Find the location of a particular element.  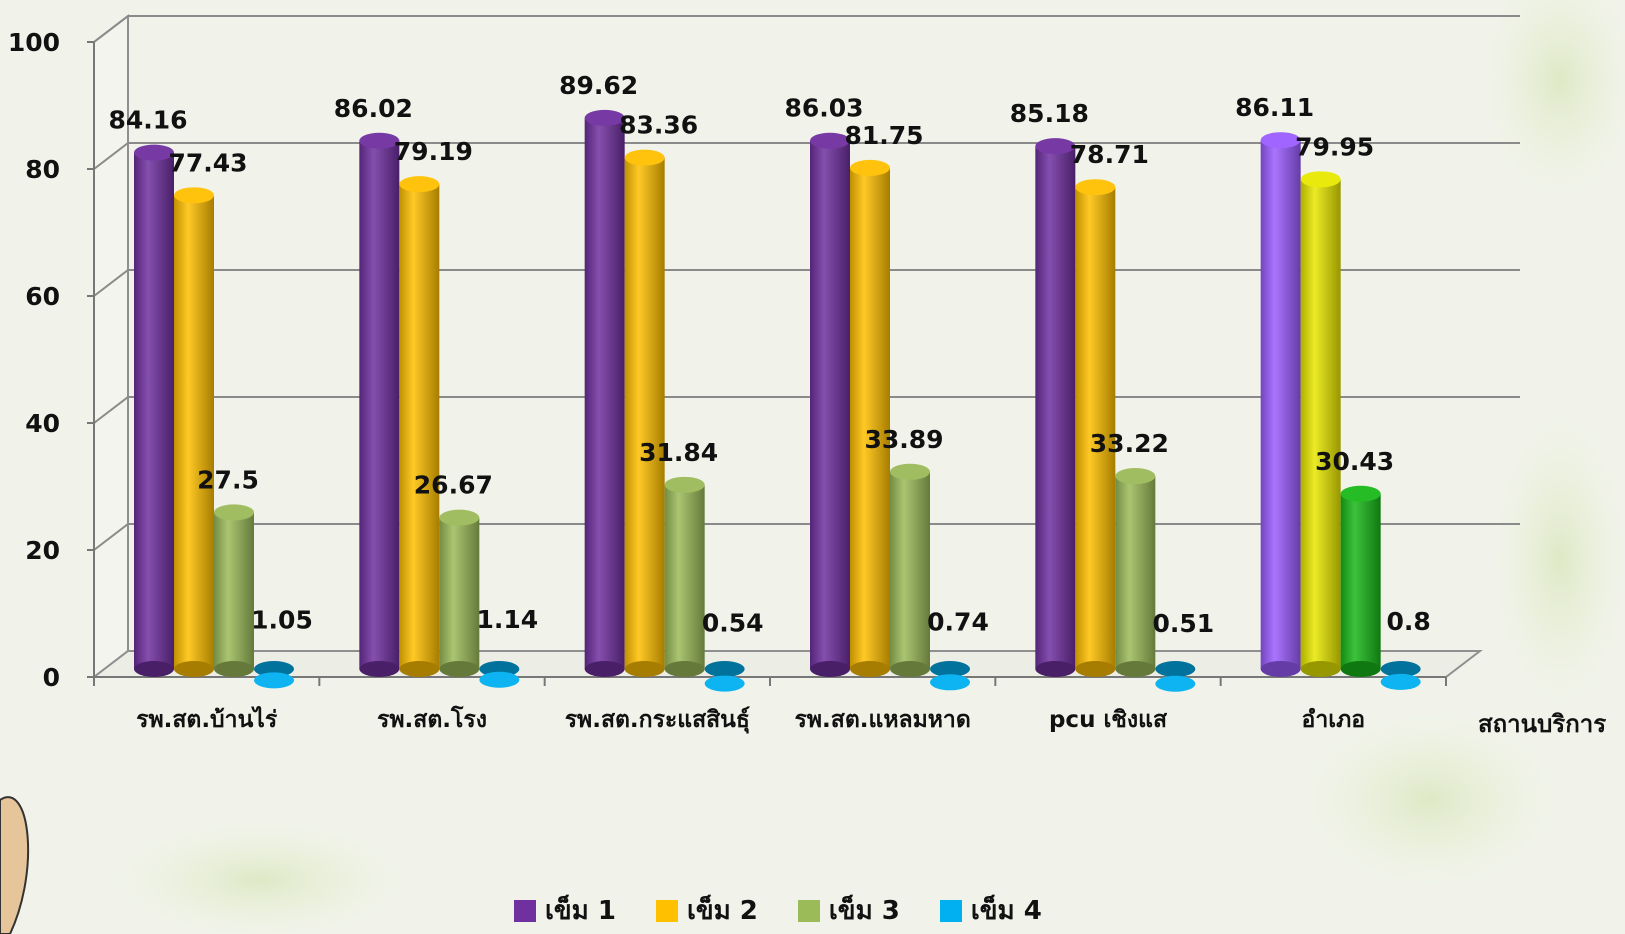

legend-item: เข็ม 3 is located at coordinates (848, 911).